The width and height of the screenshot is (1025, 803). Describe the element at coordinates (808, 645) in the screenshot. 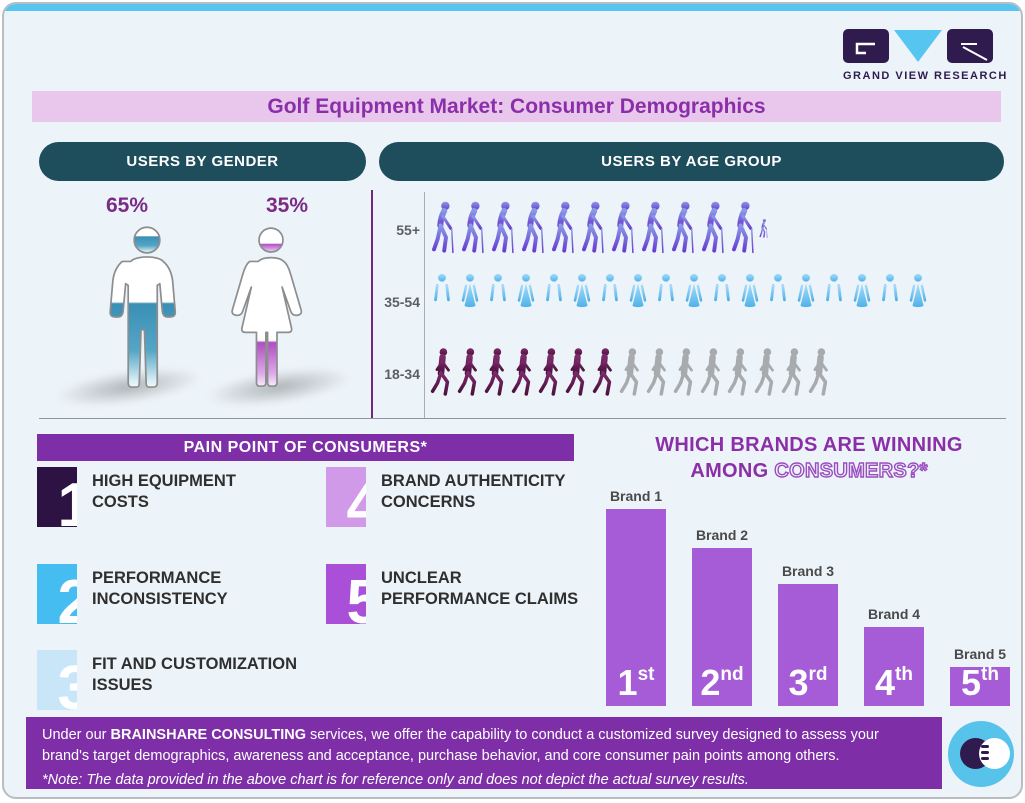

I see `brand-bar: 3rd` at that location.